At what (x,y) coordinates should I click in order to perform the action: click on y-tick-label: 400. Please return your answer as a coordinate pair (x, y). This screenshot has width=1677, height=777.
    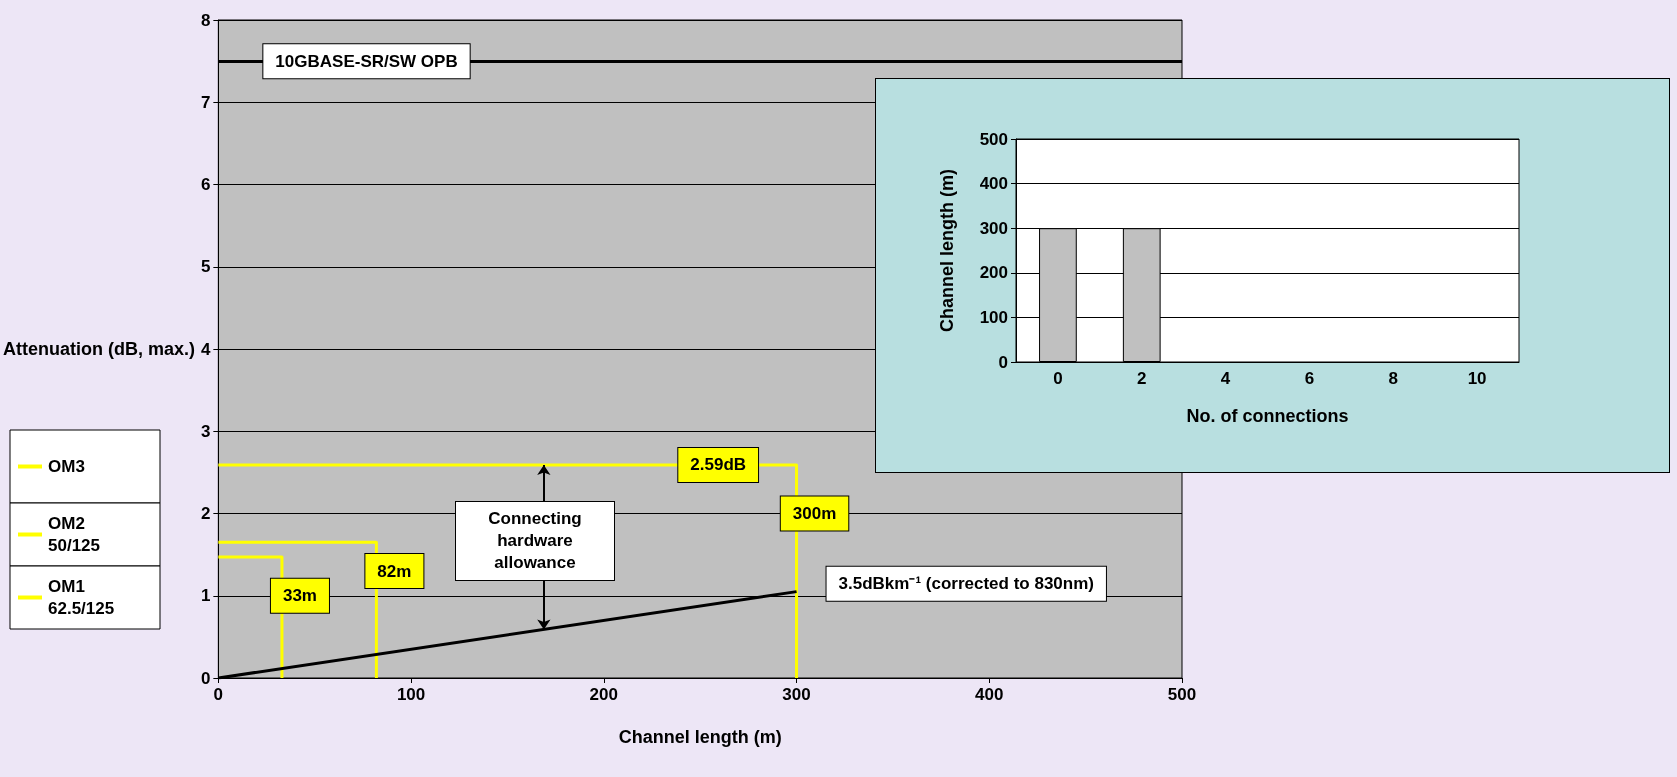
    Looking at the image, I should click on (993, 184).